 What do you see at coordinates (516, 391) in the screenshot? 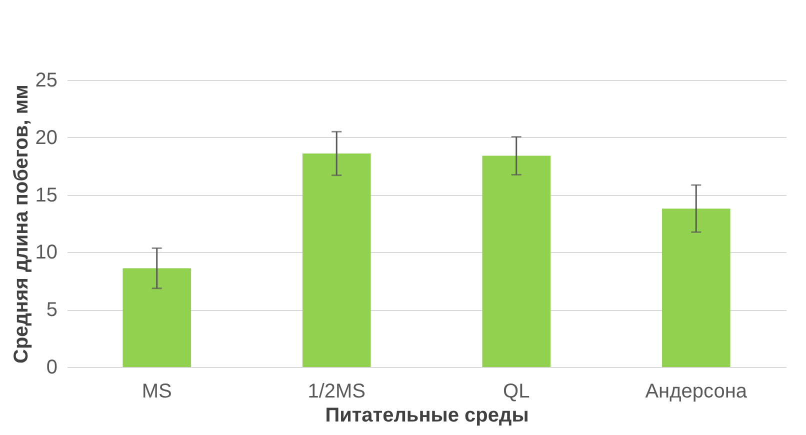
I see `x-tick-label: QL` at bounding box center [516, 391].